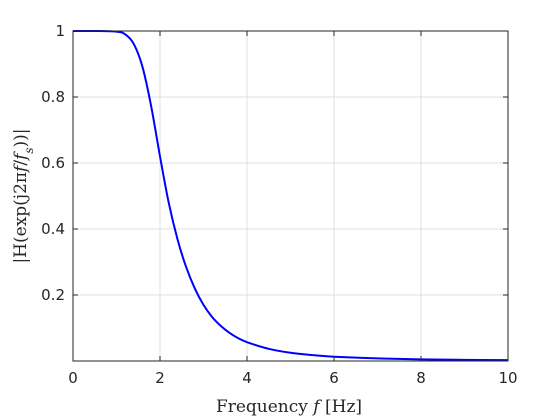 The width and height of the screenshot is (560, 420). I want to click on x-tick-label: 4, so click(247, 378).